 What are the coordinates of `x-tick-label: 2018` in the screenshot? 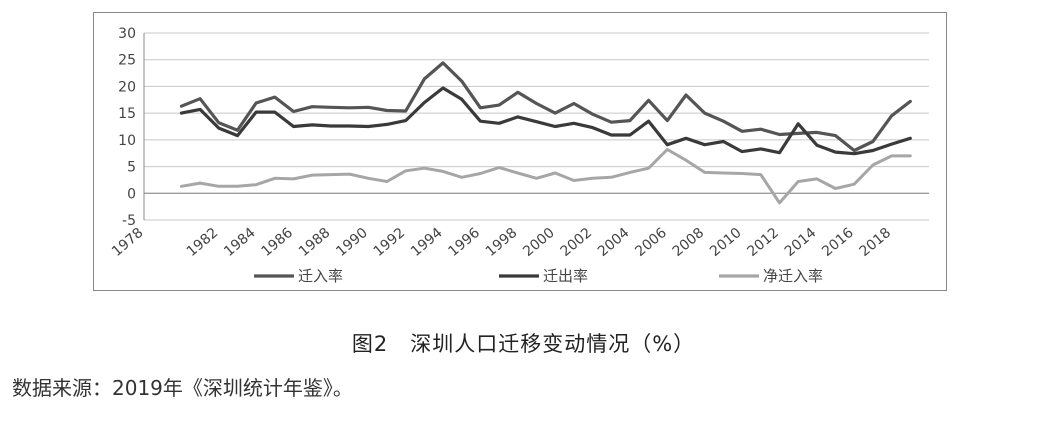 It's located at (876, 242).